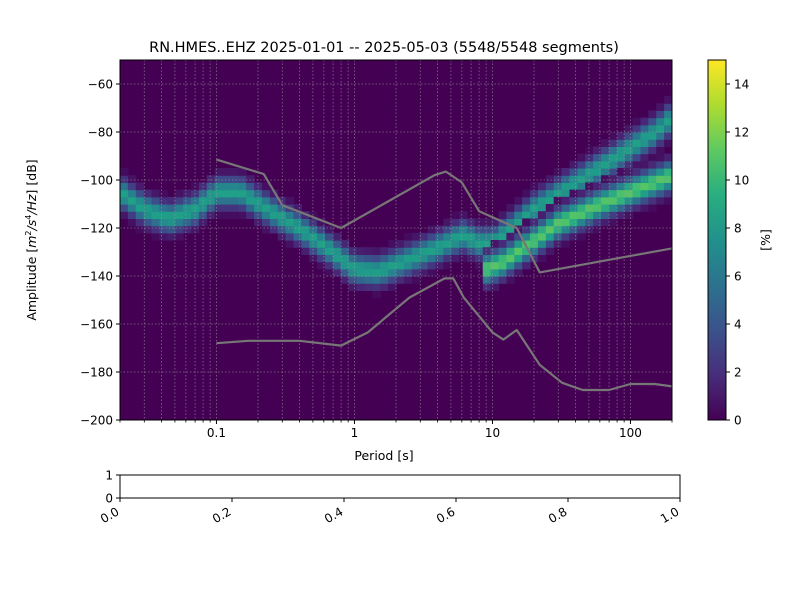 The height and width of the screenshot is (600, 800). Describe the element at coordinates (738, 421) in the screenshot. I see `colorbar-tick-label: 0` at that location.